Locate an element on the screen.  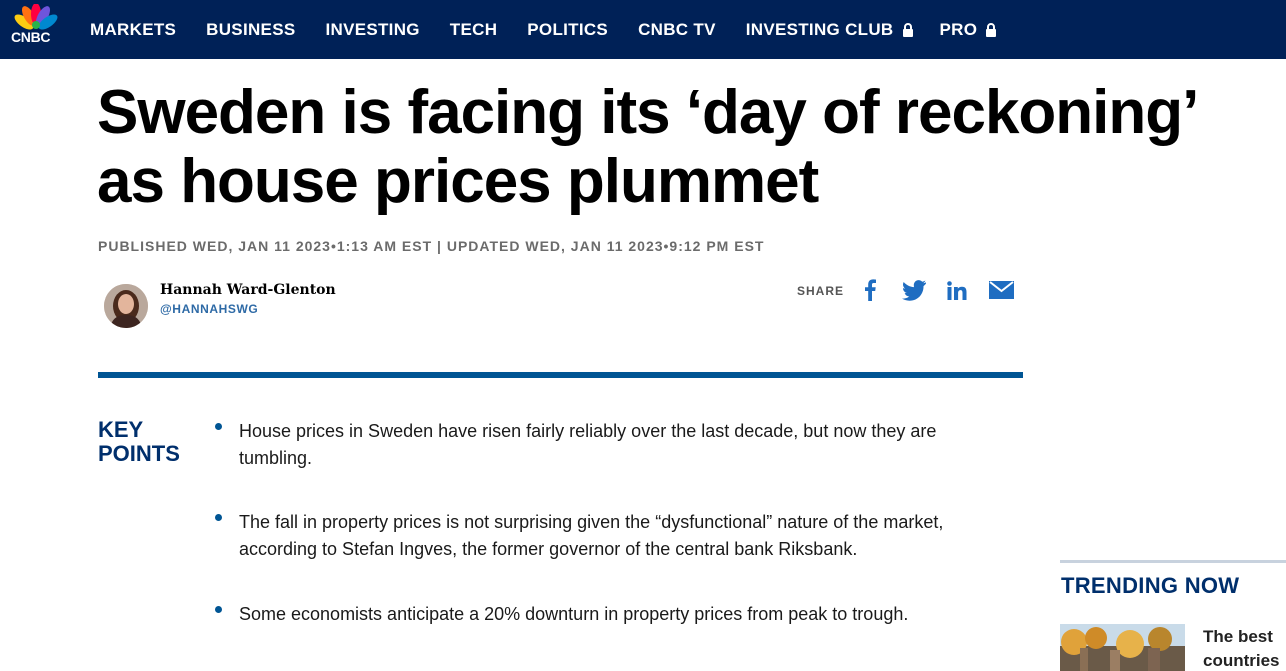
article-divider is located at coordinates (560, 375).